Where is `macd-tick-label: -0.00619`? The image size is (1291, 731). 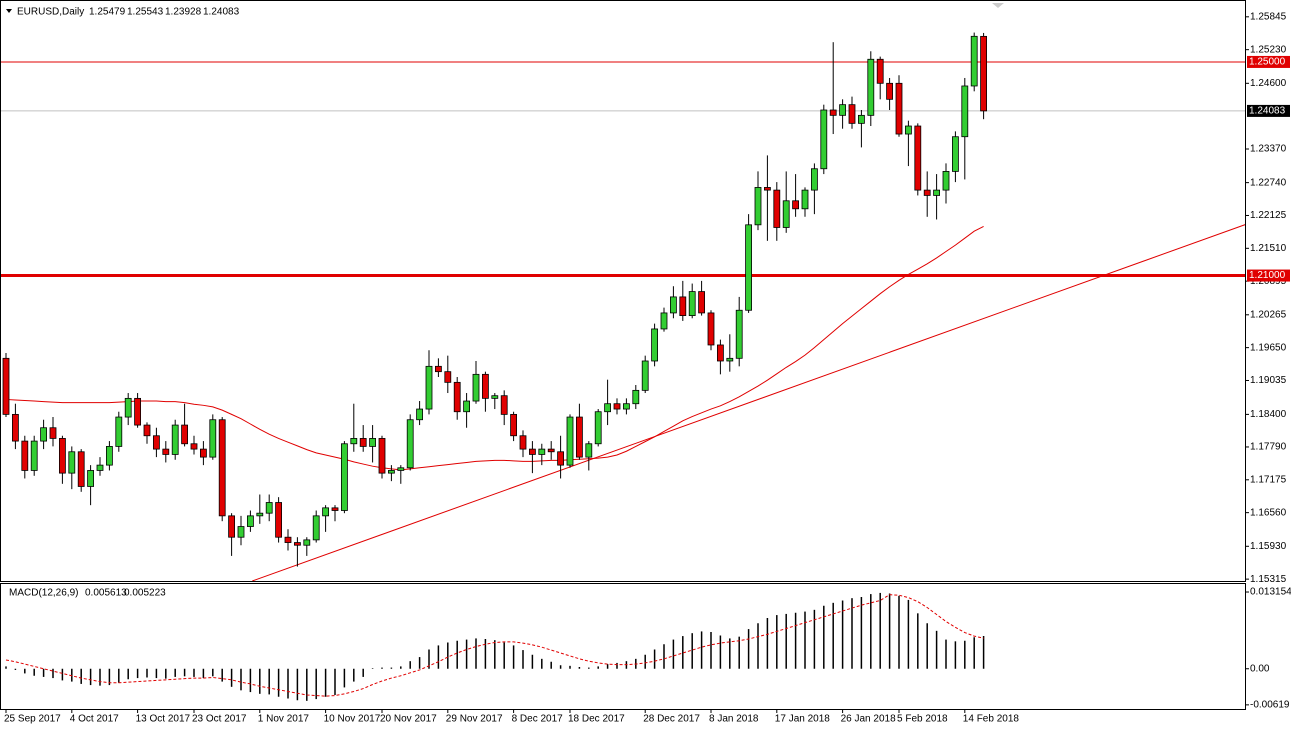
macd-tick-label: -0.00619 is located at coordinates (1270, 704).